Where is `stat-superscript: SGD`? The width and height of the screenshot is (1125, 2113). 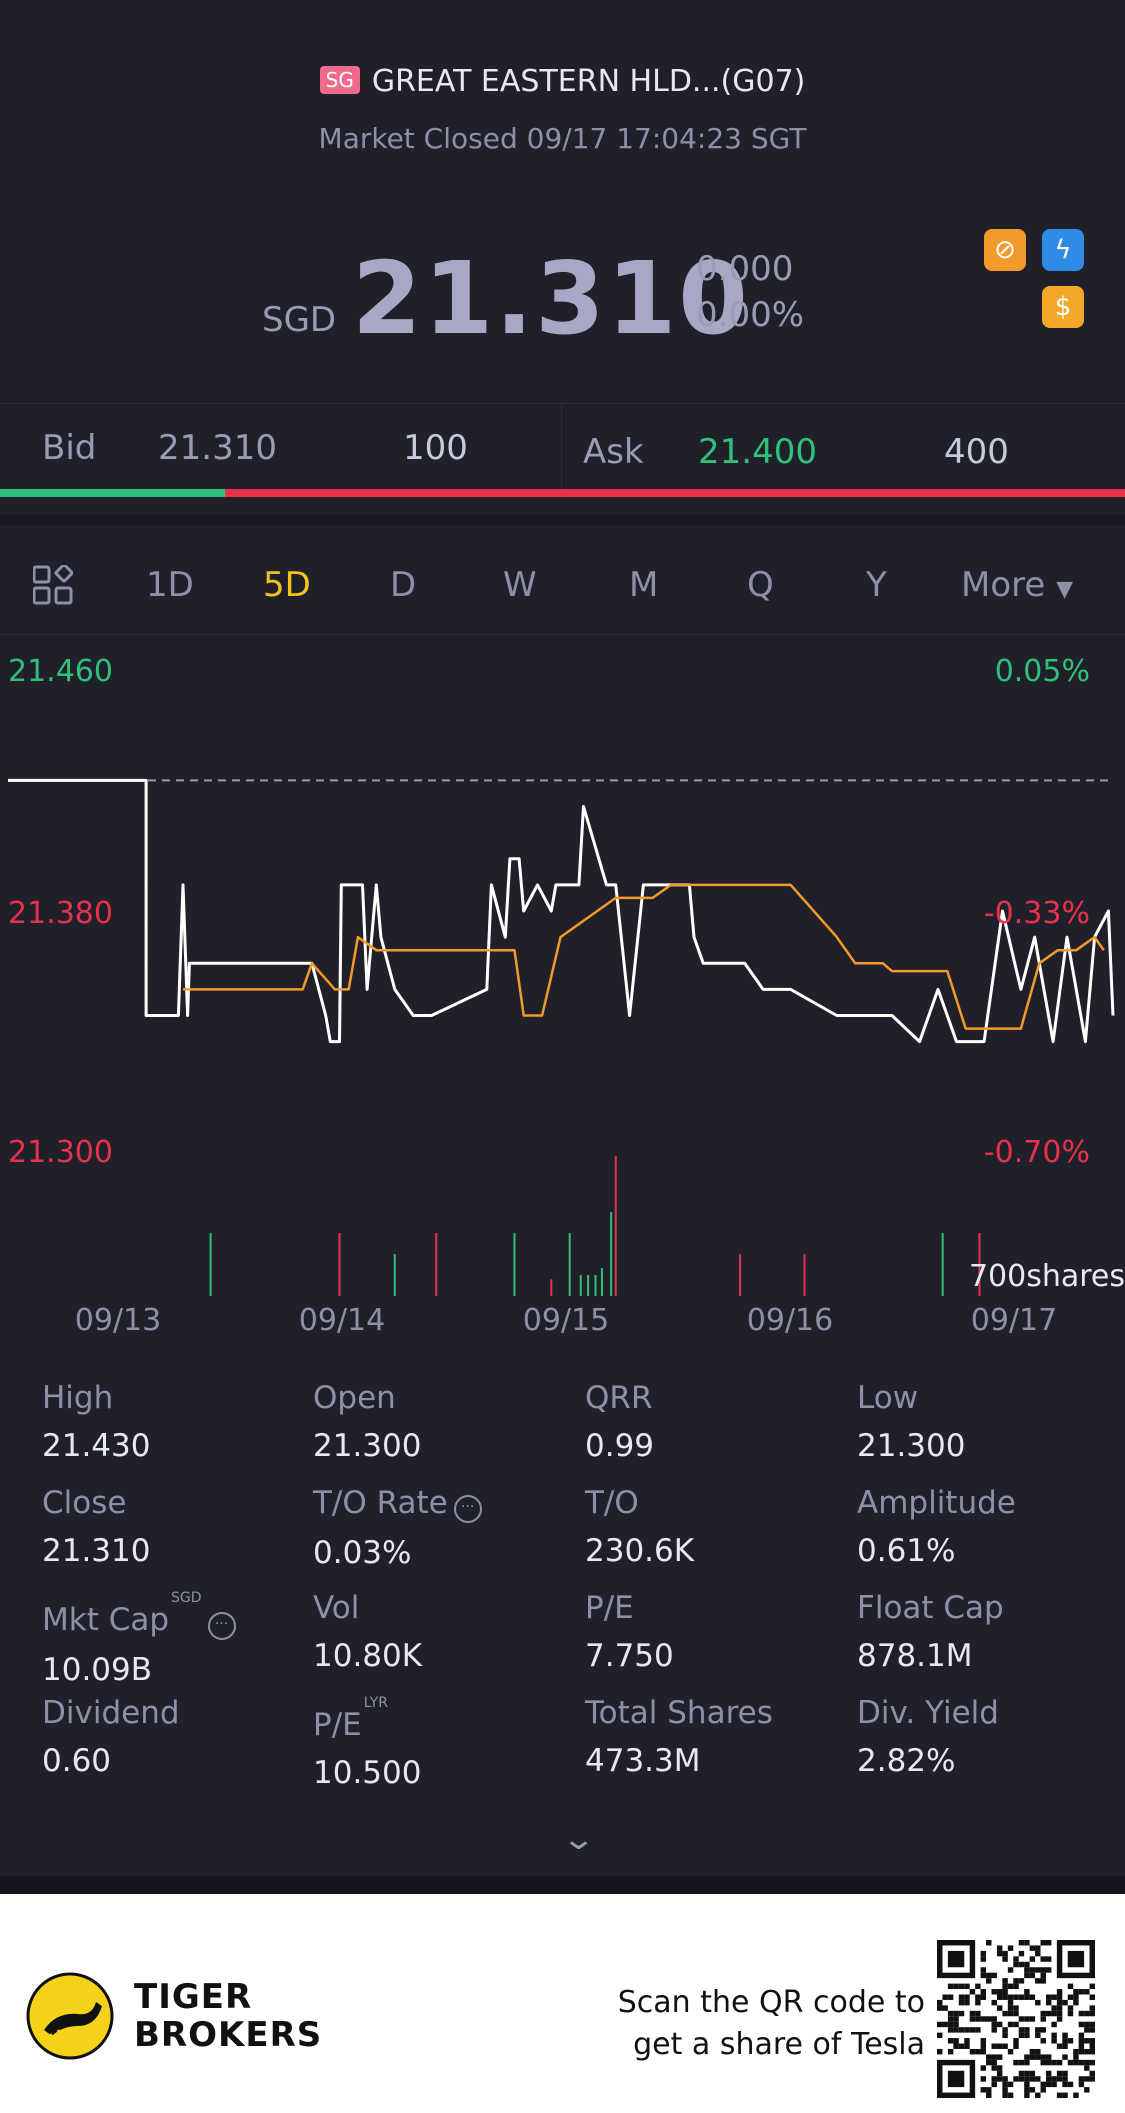
stat-superscript: SGD is located at coordinates (186, 1598).